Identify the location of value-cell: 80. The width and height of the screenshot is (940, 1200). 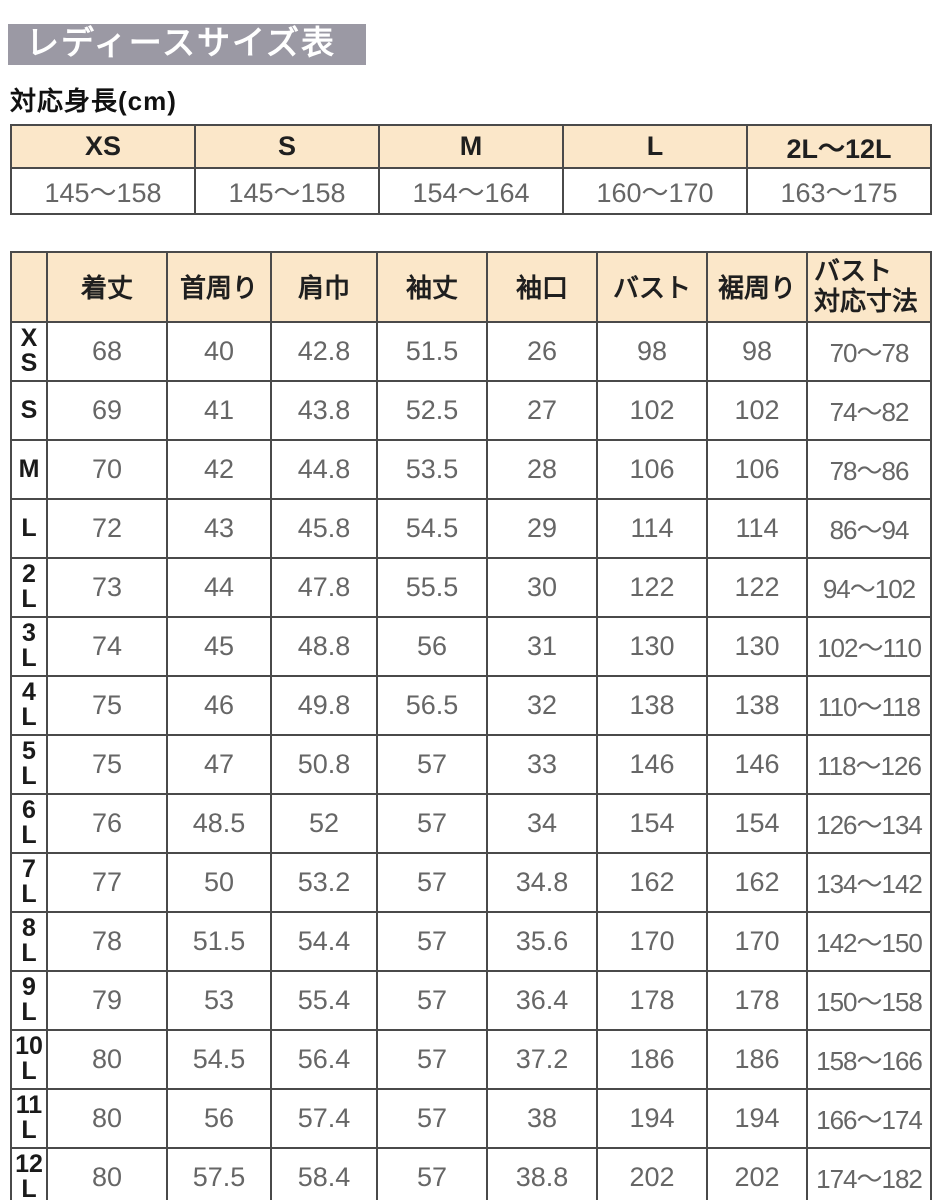
(107, 1118).